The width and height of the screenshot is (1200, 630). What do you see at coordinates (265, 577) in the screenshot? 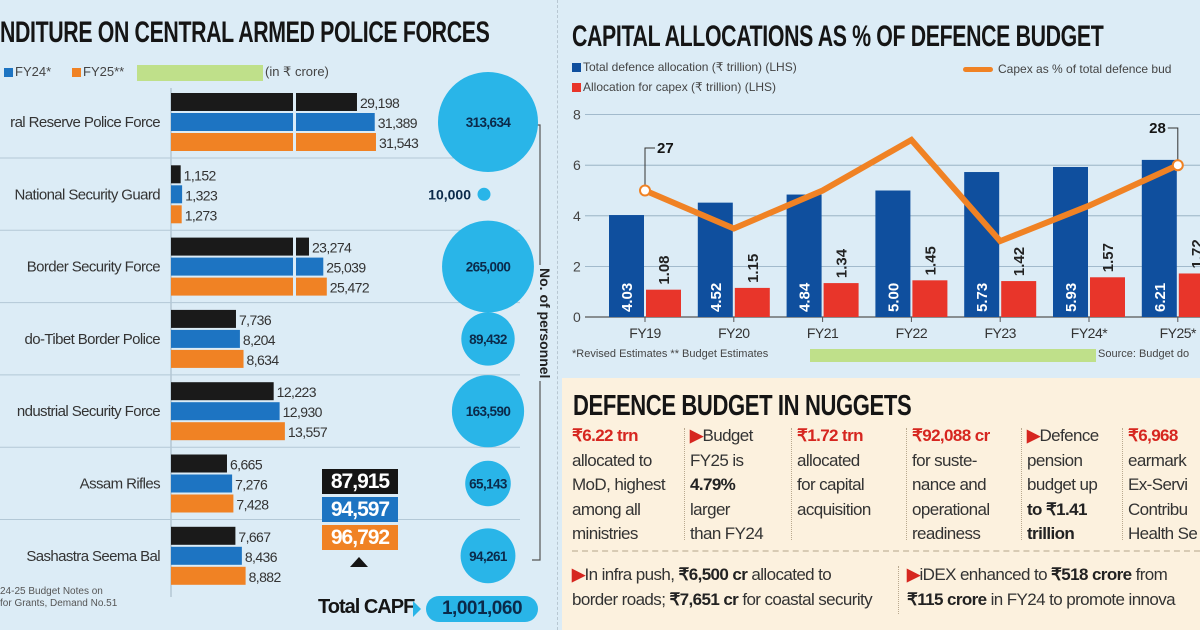
I see `bar-value: 8,882` at bounding box center [265, 577].